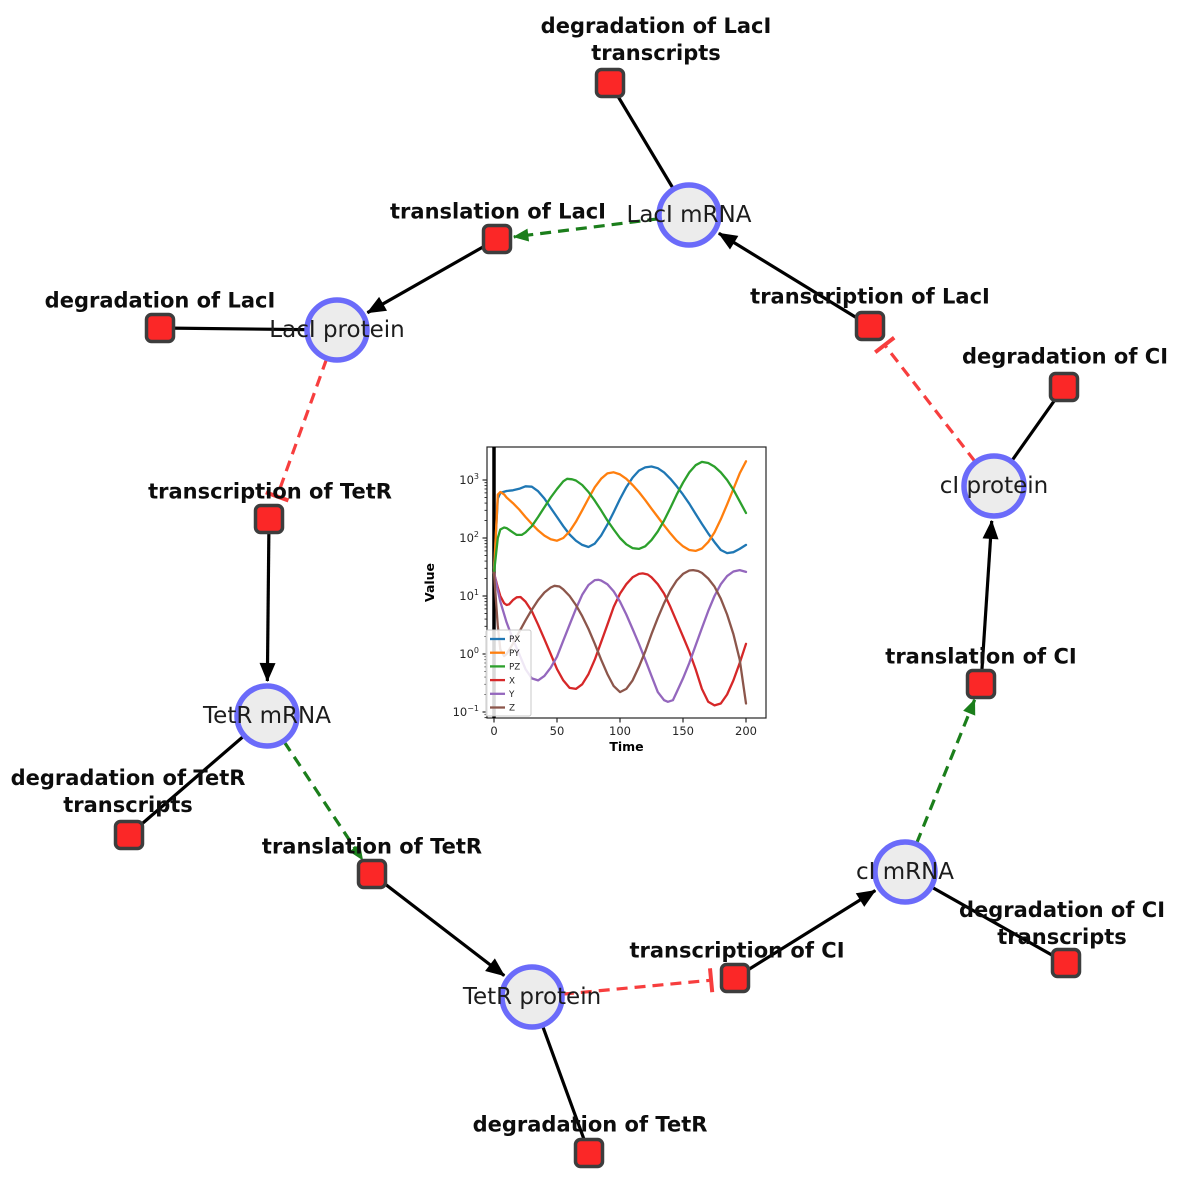 The width and height of the screenshot is (1189, 1200). Describe the element at coordinates (323, 800) in the screenshot. I see `edge-catalysis-tetr_mrna-to-transl_tetr` at that location.